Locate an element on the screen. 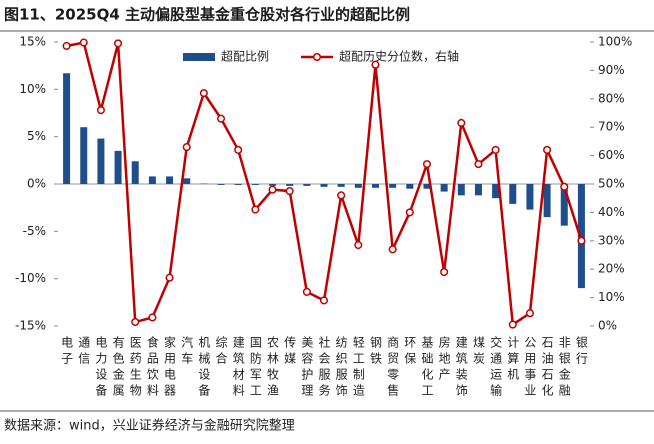 The height and width of the screenshot is (444, 654). y-tick-label: 5% is located at coordinates (36, 136).